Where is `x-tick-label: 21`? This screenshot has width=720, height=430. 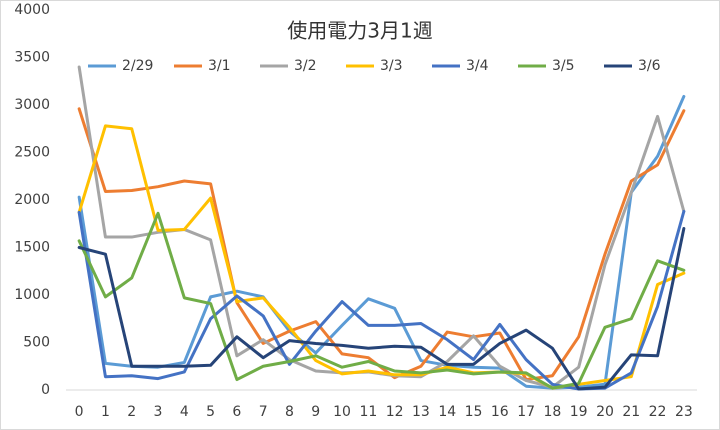 x-tick-label: 21 is located at coordinates (631, 412).